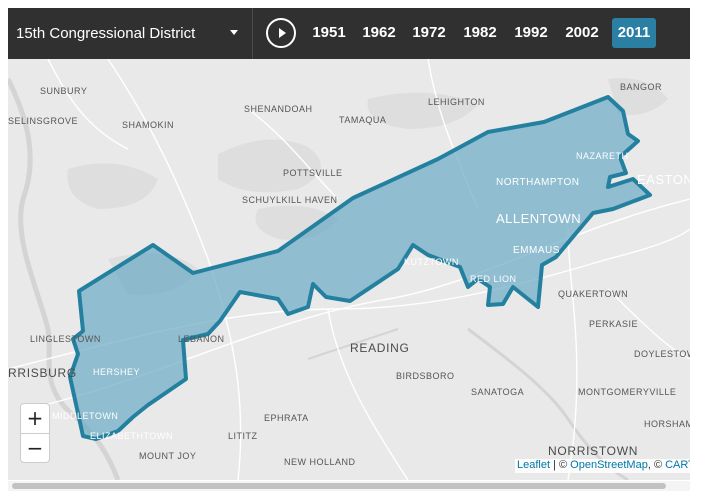 The height and width of the screenshot is (501, 702). Describe the element at coordinates (63, 91) in the screenshot. I see `label-sunbury: SUNBURY` at that location.